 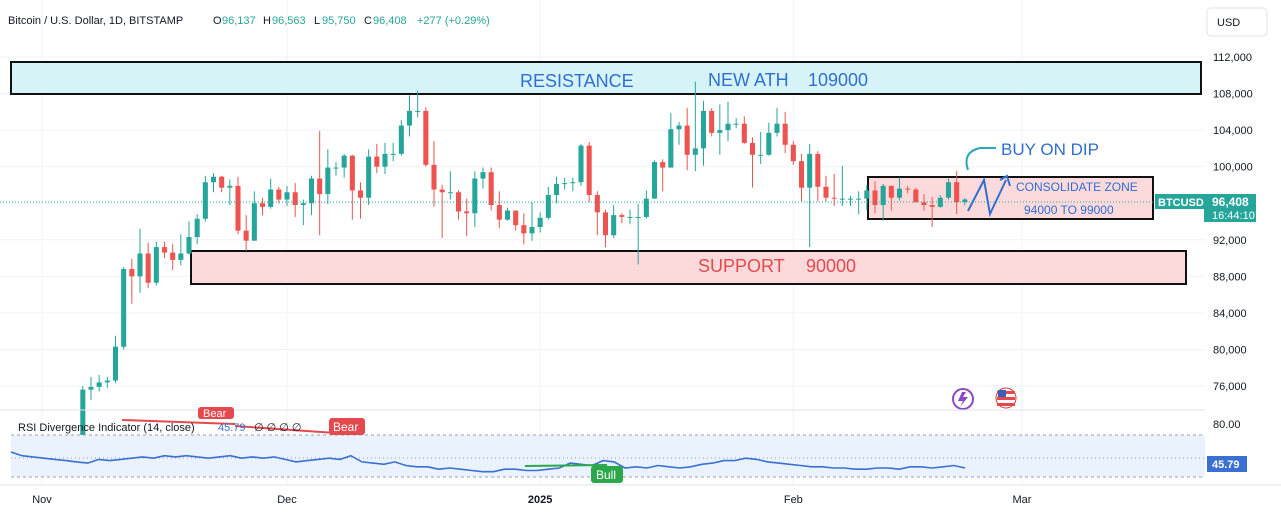 I want to click on resistance-zone, so click(x=606, y=78).